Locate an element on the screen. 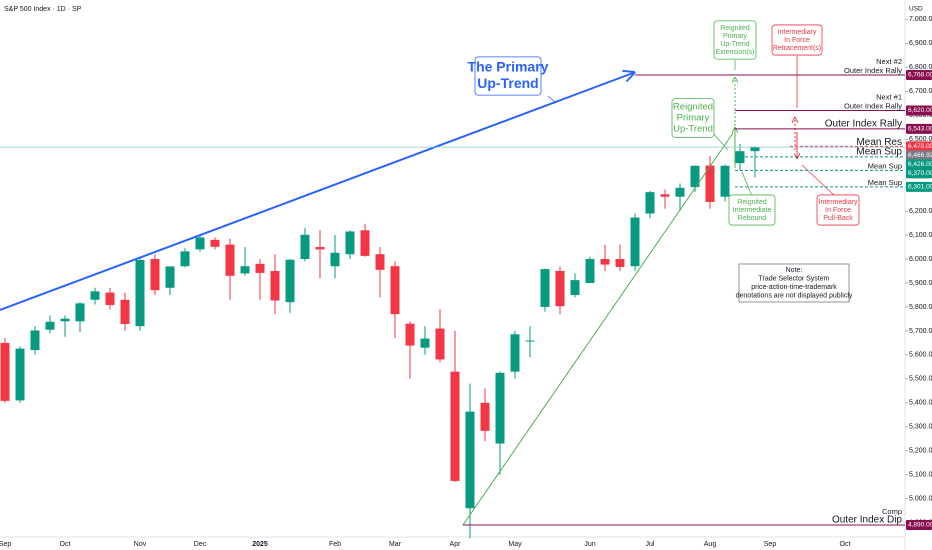 The height and width of the screenshot is (550, 932). callout-text: In Force is located at coordinates (838, 210).